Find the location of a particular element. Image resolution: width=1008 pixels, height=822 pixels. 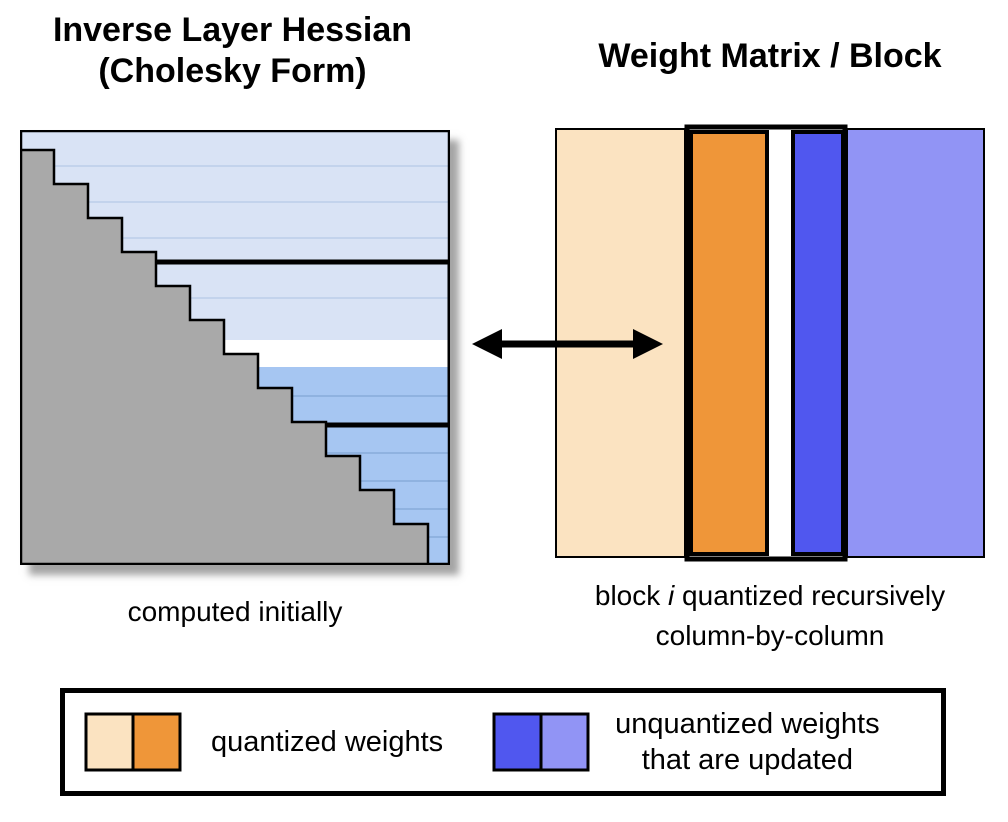

unquantized-label-line1: unquantized weights is located at coordinates (747, 724).